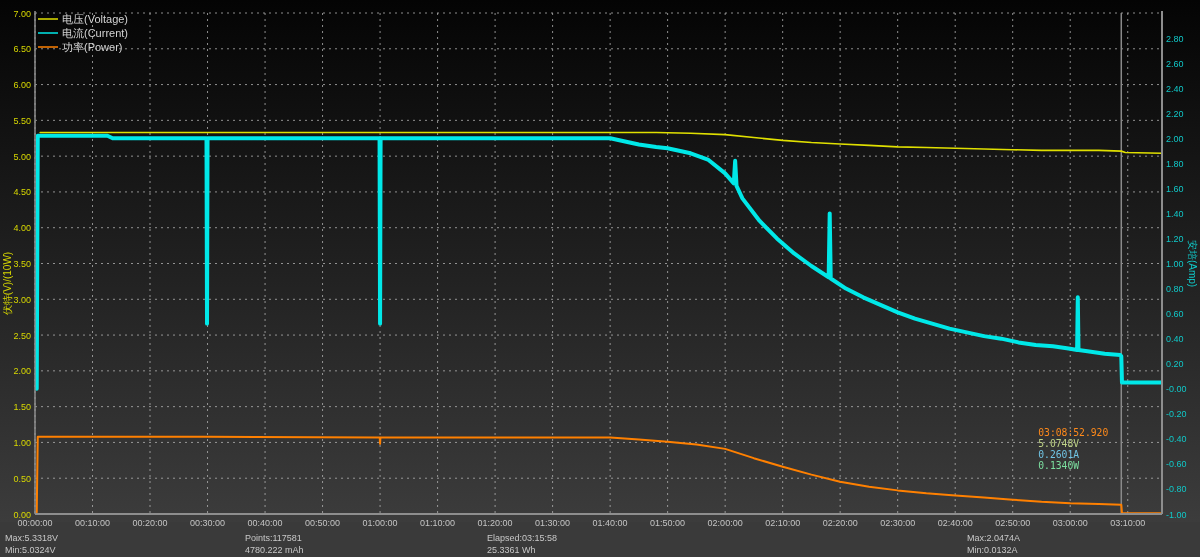 Image resolution: width=1200 pixels, height=557 pixels. Describe the element at coordinates (511, 550) in the screenshot. I see `text: 25.3361 Wh` at that location.